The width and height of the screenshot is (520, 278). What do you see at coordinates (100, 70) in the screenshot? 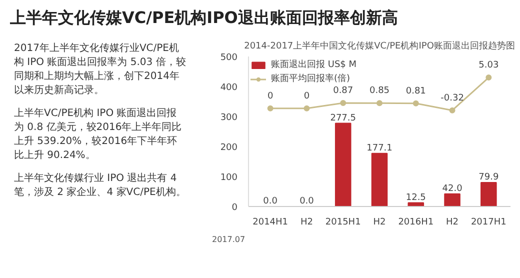
I see `text: 2017年上半年文化传媒行业VC/PE机构 IPO 账面退出回报率为 5.03 倍，较同期和上期均大幅上涨，创下2014年以来历史新高记录。` at bounding box center [100, 70].